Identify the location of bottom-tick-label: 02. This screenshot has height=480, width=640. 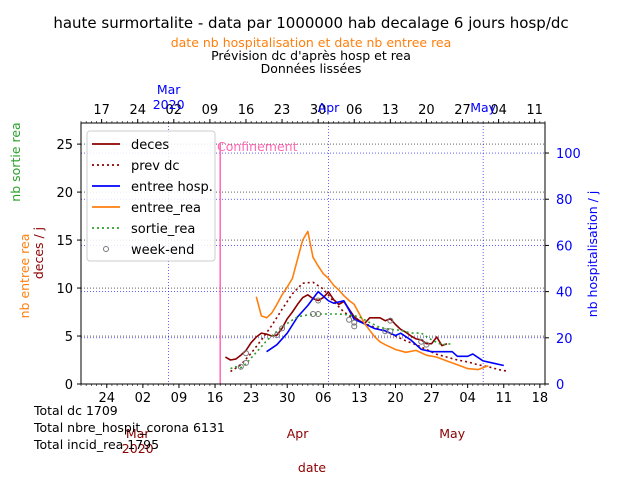
(143, 398).